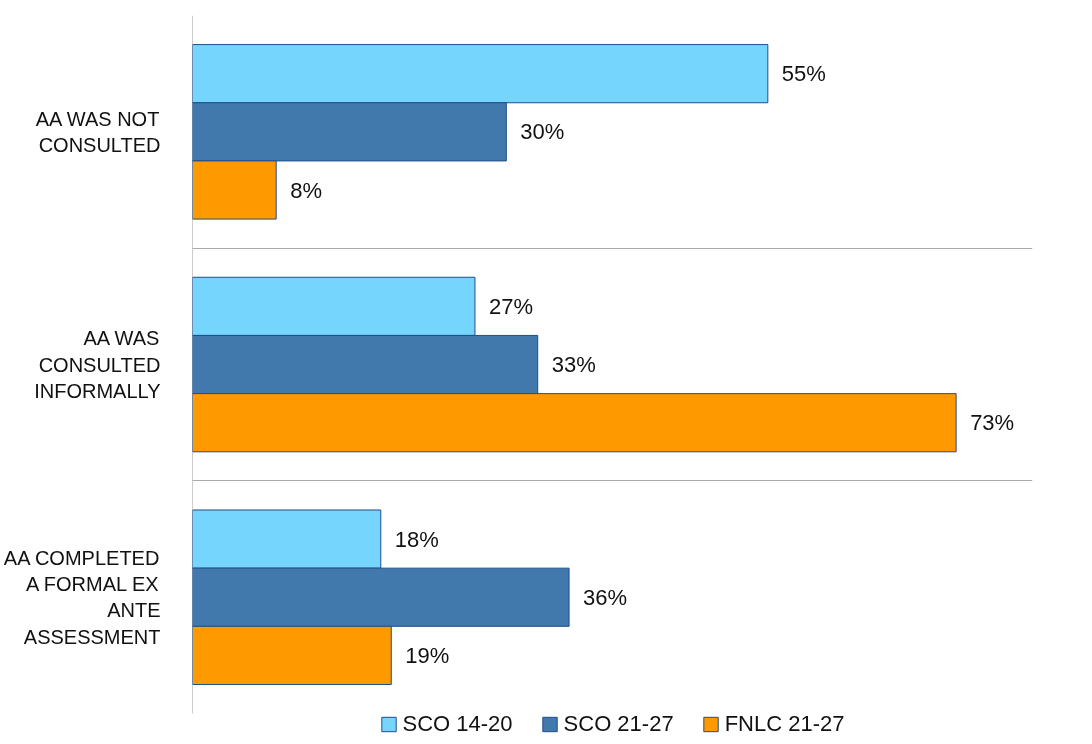  What do you see at coordinates (618, 724) in the screenshot?
I see `legend-label: SCO 21-27` at bounding box center [618, 724].